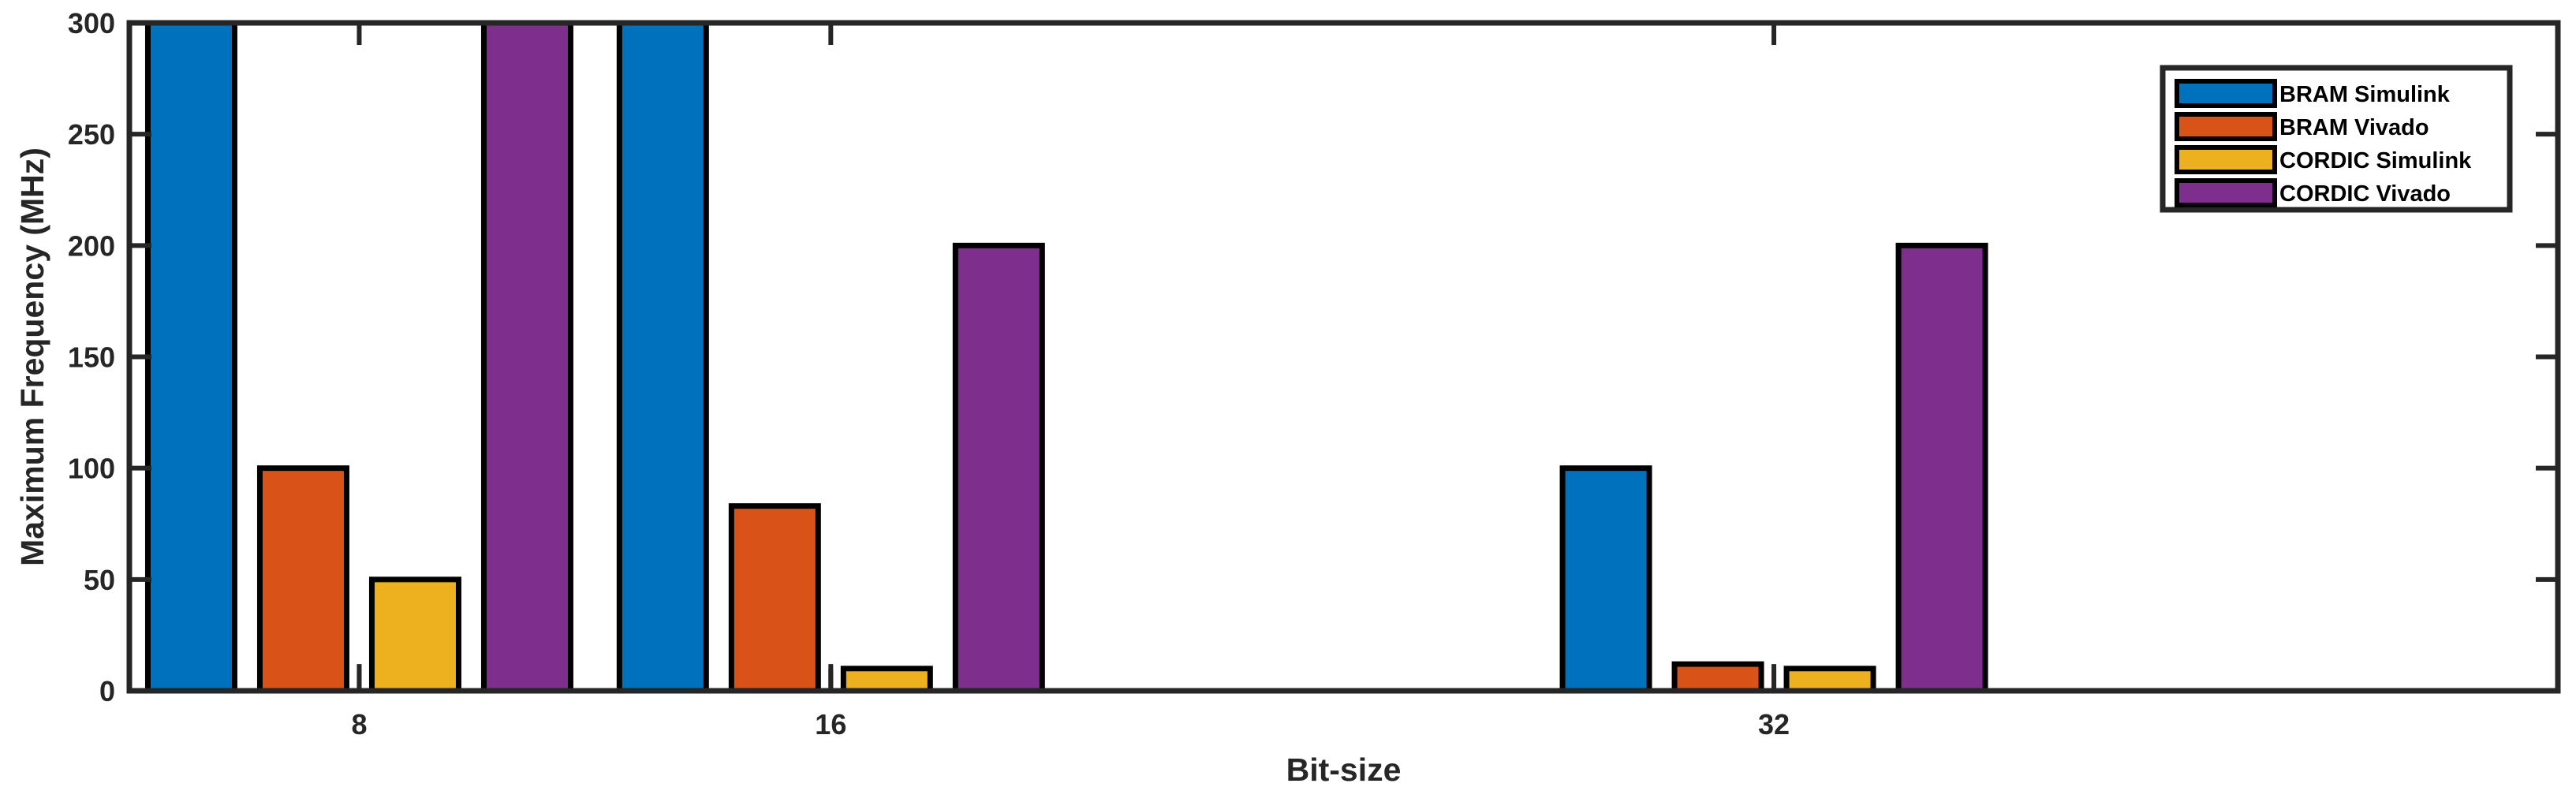 The height and width of the screenshot is (802, 2576). Describe the element at coordinates (2226, 159) in the screenshot. I see `legend-swatch-cordic-simulink` at that location.